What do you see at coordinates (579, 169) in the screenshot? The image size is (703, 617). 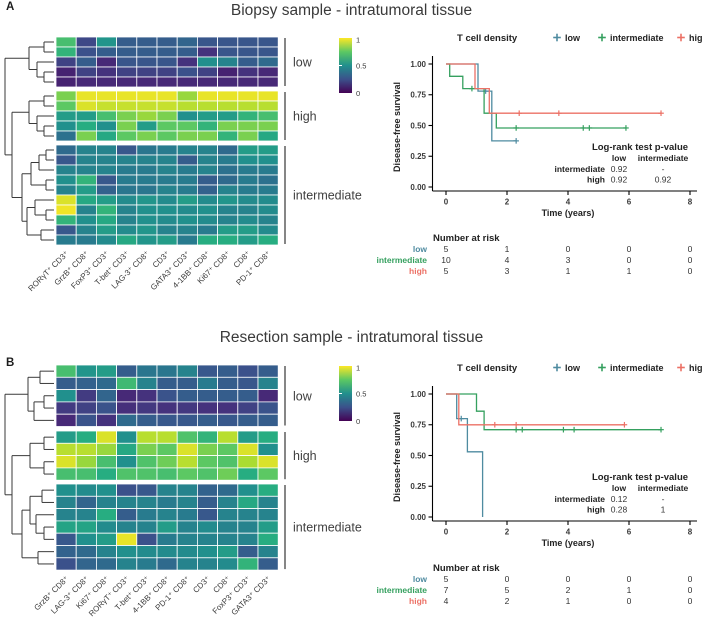 I see `logrank-row-label: intermediate` at bounding box center [579, 169].